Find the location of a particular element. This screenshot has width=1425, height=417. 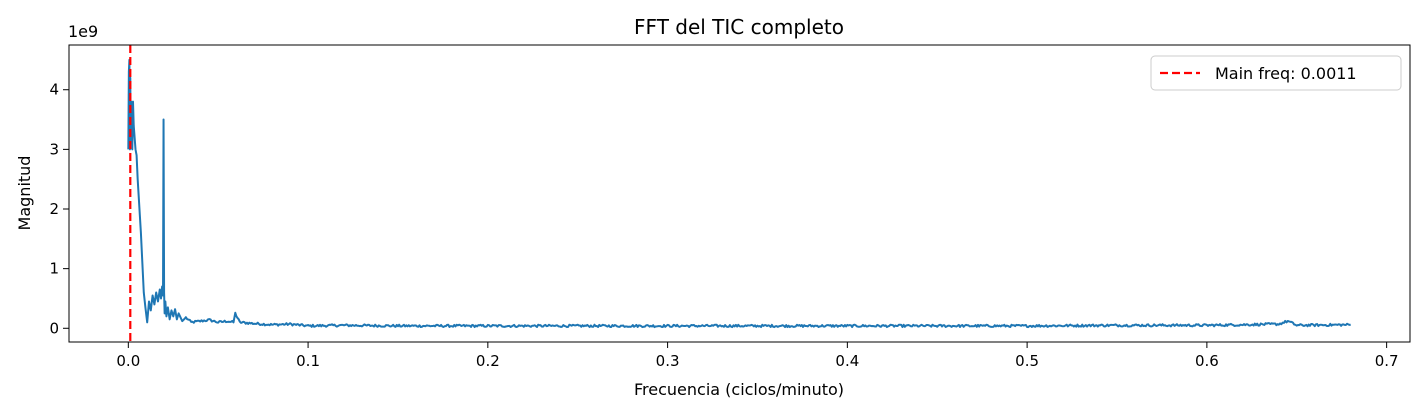

x-tick-label: 0.5 is located at coordinates (1027, 361).